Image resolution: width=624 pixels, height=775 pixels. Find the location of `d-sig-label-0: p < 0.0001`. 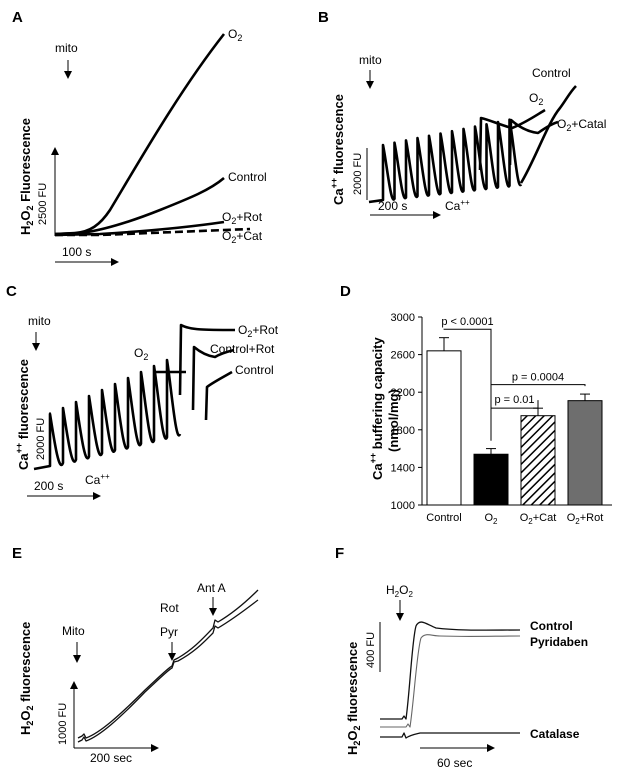

d-sig-label-0: p < 0.0001 is located at coordinates (467, 322).